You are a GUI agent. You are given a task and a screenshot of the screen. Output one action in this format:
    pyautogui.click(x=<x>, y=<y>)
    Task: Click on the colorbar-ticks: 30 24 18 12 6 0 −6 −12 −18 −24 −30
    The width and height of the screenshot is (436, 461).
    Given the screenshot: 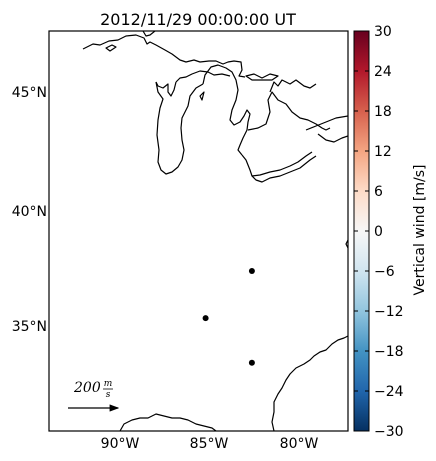 What is the action you would take?
    pyautogui.click(x=379, y=232)
    